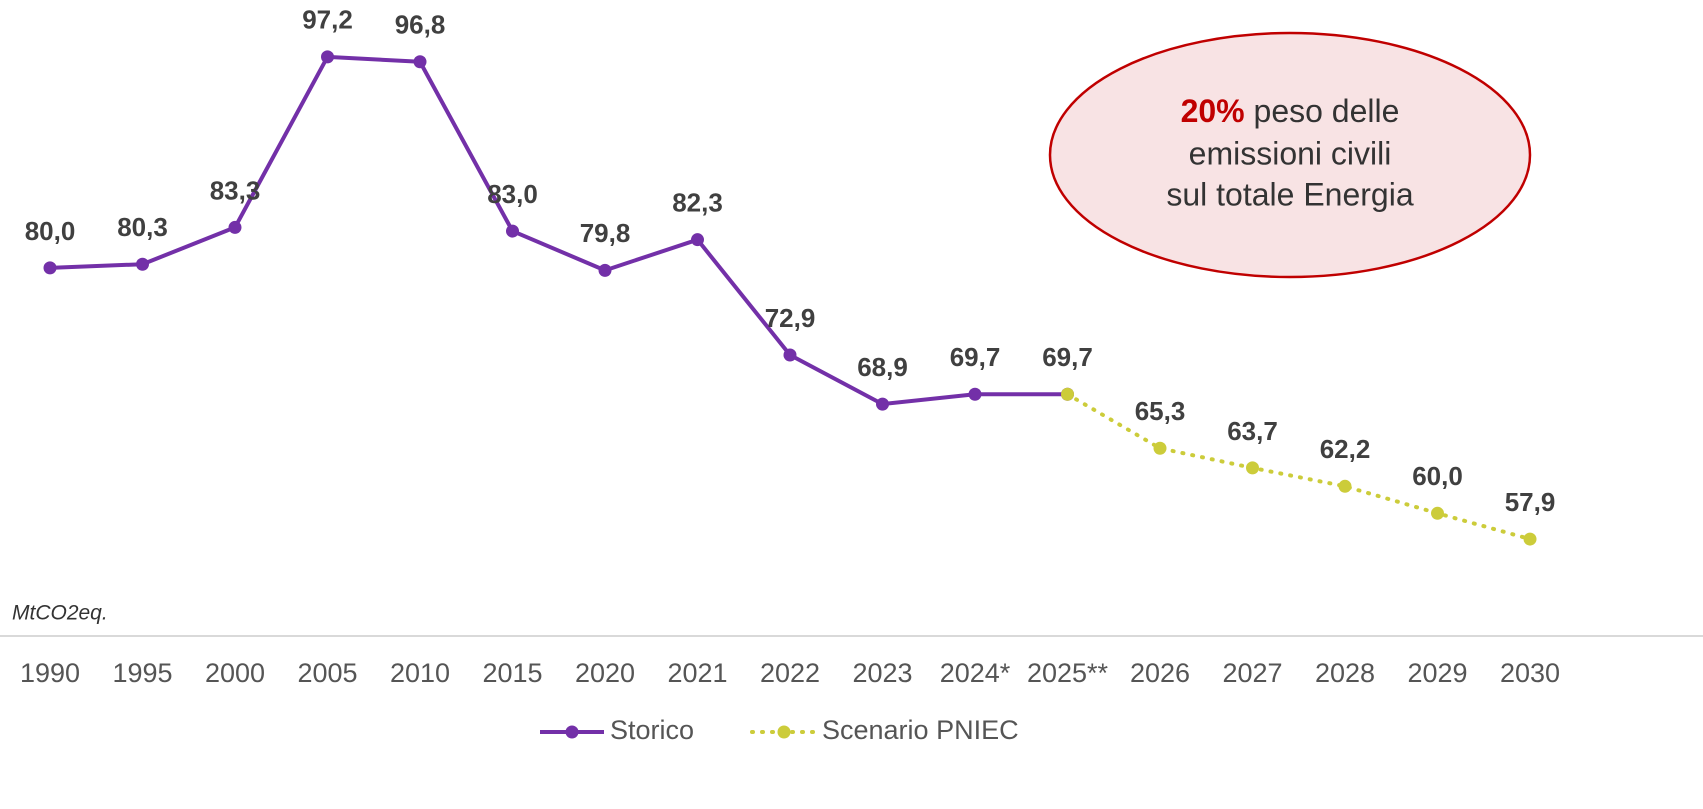 The width and height of the screenshot is (1703, 809). What do you see at coordinates (882, 367) in the screenshot?
I see `data-label: 68,9` at bounding box center [882, 367].